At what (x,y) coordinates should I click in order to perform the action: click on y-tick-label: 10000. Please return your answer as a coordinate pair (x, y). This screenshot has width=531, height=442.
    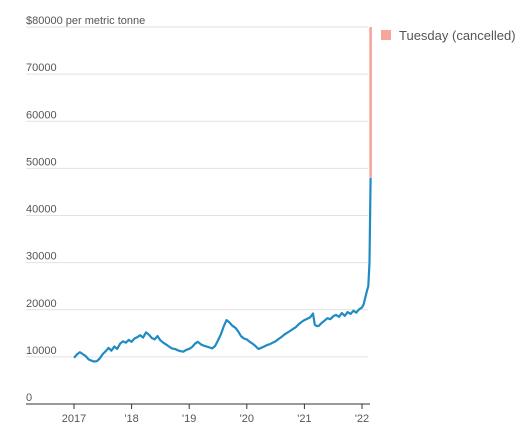
    Looking at the image, I should click on (41, 351).